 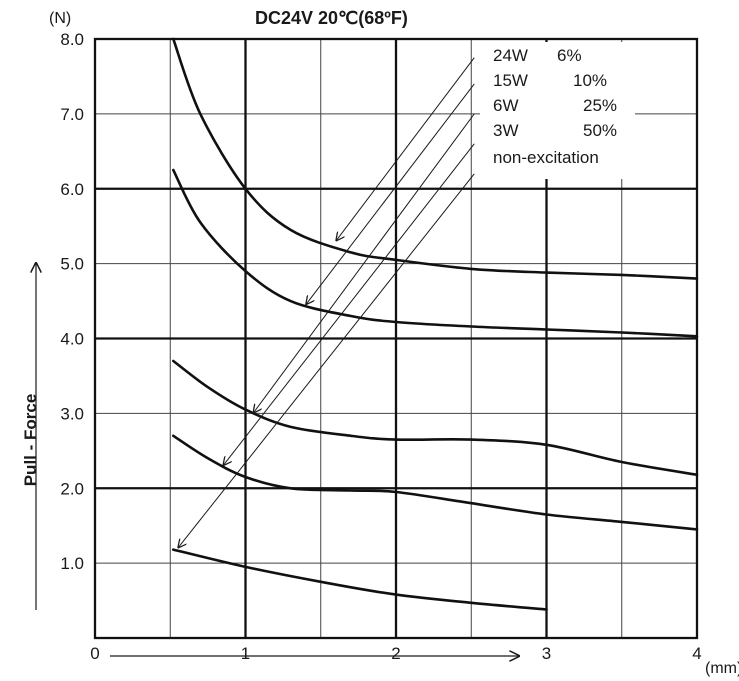 I want to click on y-tick-label: 7.0, so click(x=72, y=114).